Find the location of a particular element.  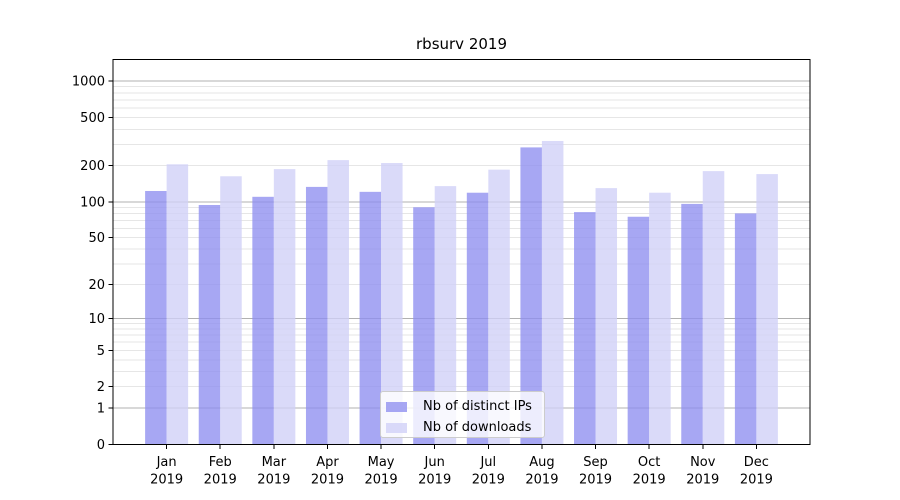

legend-item-downloads: Nb of downloads is located at coordinates (462, 427).